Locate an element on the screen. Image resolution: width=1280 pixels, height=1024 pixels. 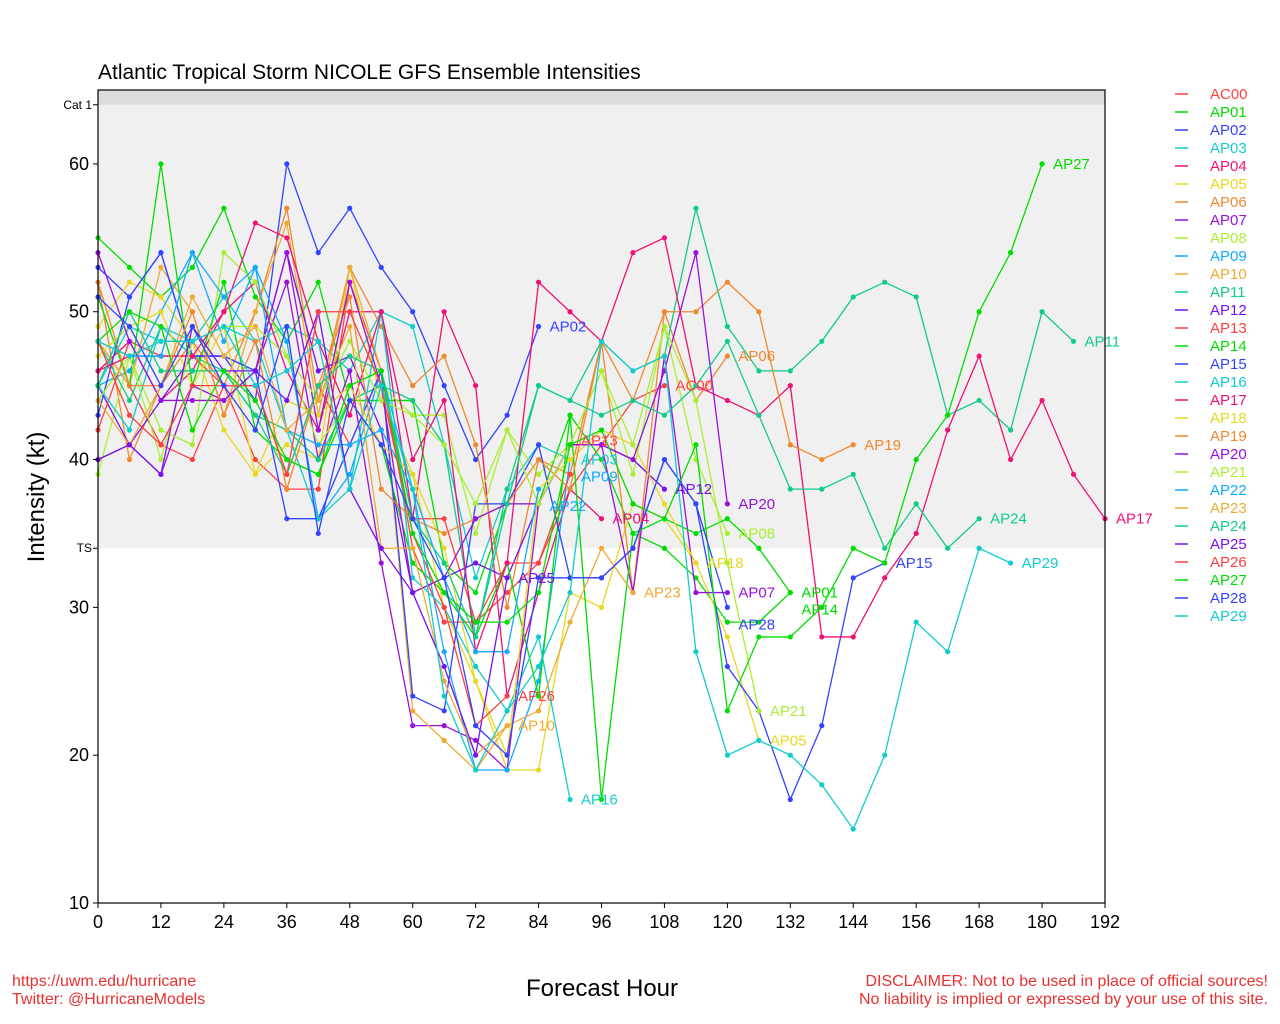
legend-label: AP21 is located at coordinates (1228, 472).